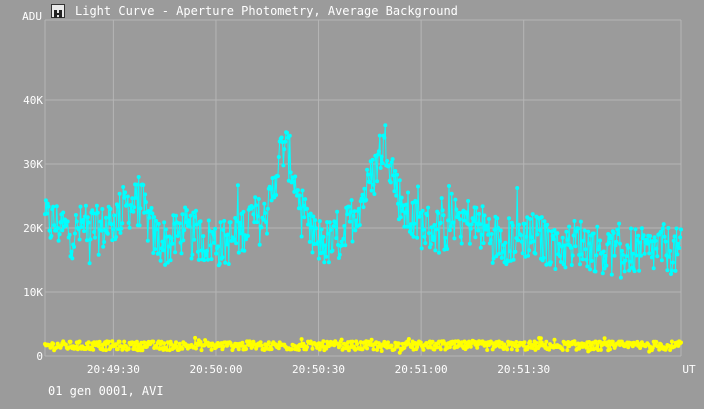  What do you see at coordinates (58, 11) in the screenshot?
I see `app-logo-icon` at bounding box center [58, 11].